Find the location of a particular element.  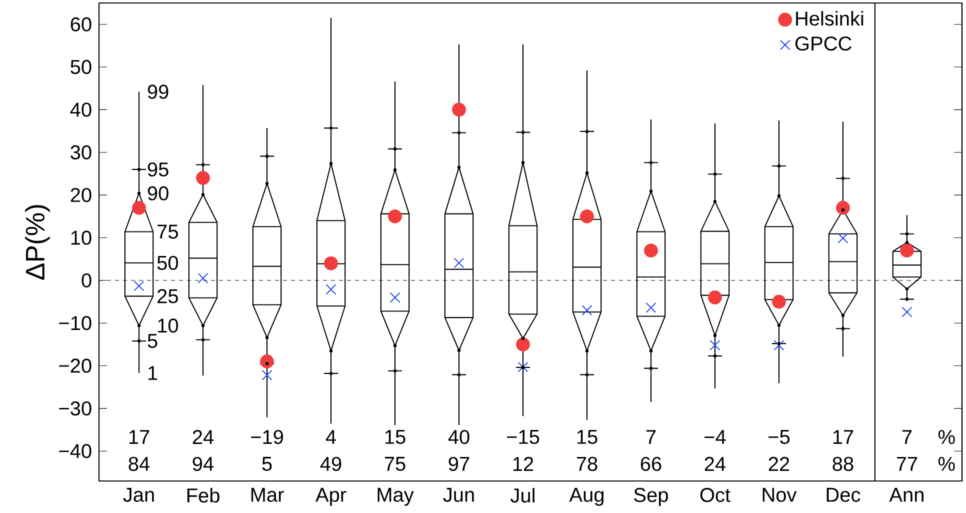

y-tick-label: 30 is located at coordinates (81, 152).